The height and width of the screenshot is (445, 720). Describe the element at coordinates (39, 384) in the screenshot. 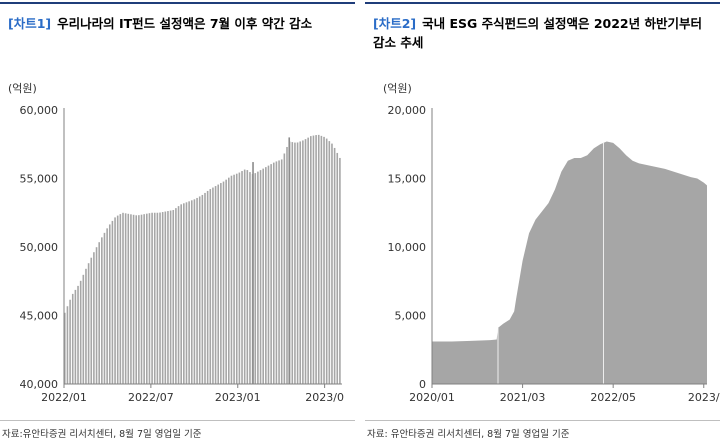

I see `y-tick-label: 40,000` at that location.